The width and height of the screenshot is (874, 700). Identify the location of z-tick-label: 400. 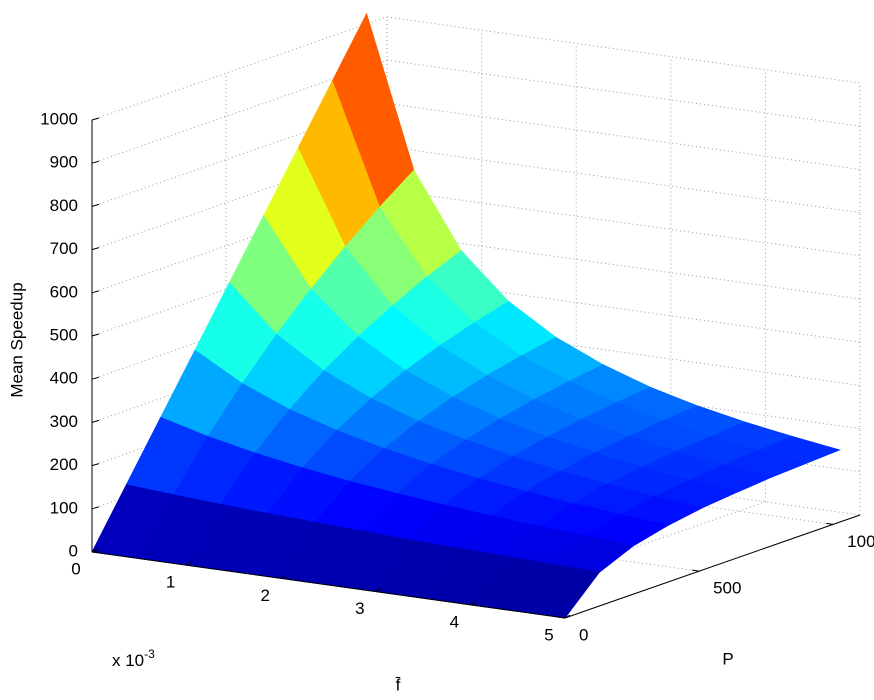
(64, 378).